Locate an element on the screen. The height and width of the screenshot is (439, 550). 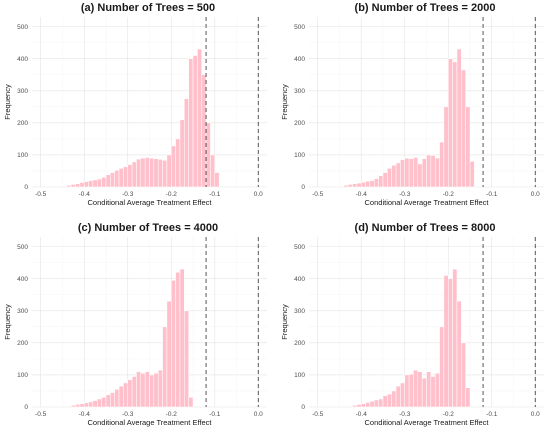
x-tick-label: -0.5 is located at coordinates (41, 414).